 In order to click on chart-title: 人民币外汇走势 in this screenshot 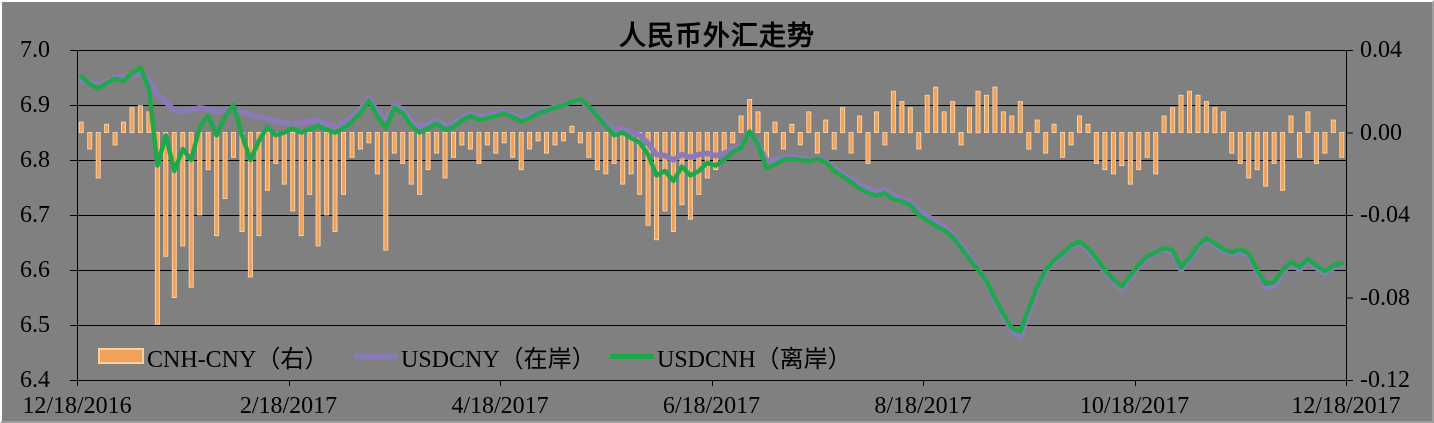, I will do `click(717, 36)`.